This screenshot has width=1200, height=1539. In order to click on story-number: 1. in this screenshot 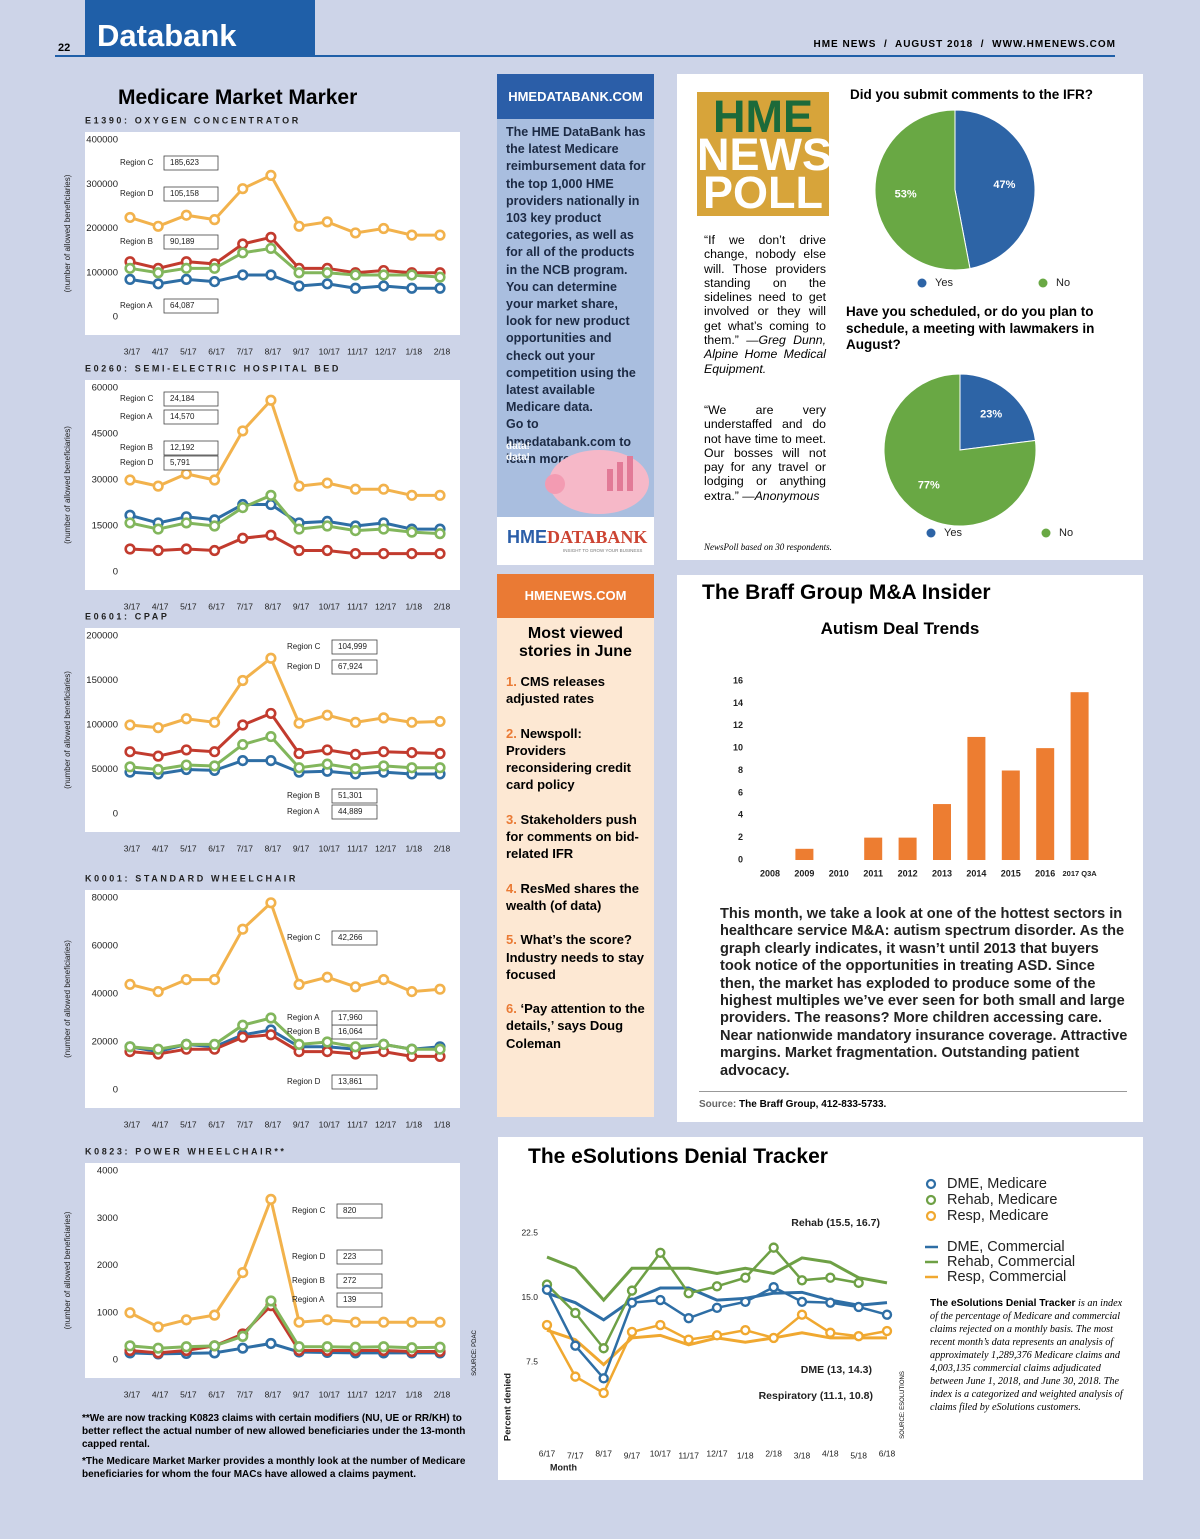, I will do `click(511, 681)`.